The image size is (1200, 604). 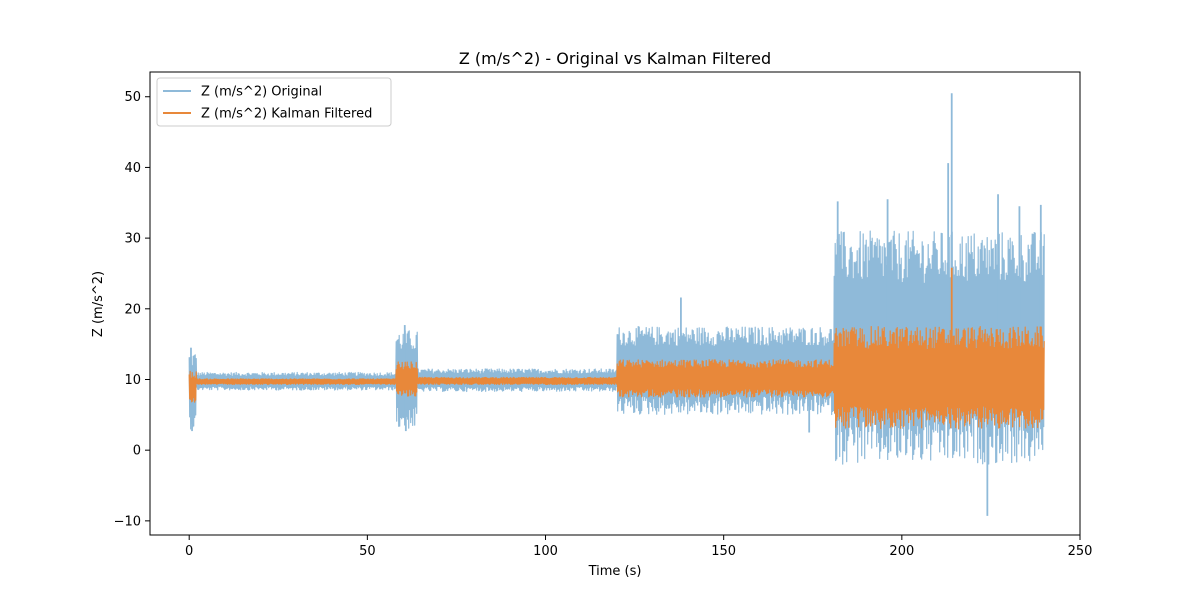 I want to click on y-tick-label: 10, so click(x=132, y=380).